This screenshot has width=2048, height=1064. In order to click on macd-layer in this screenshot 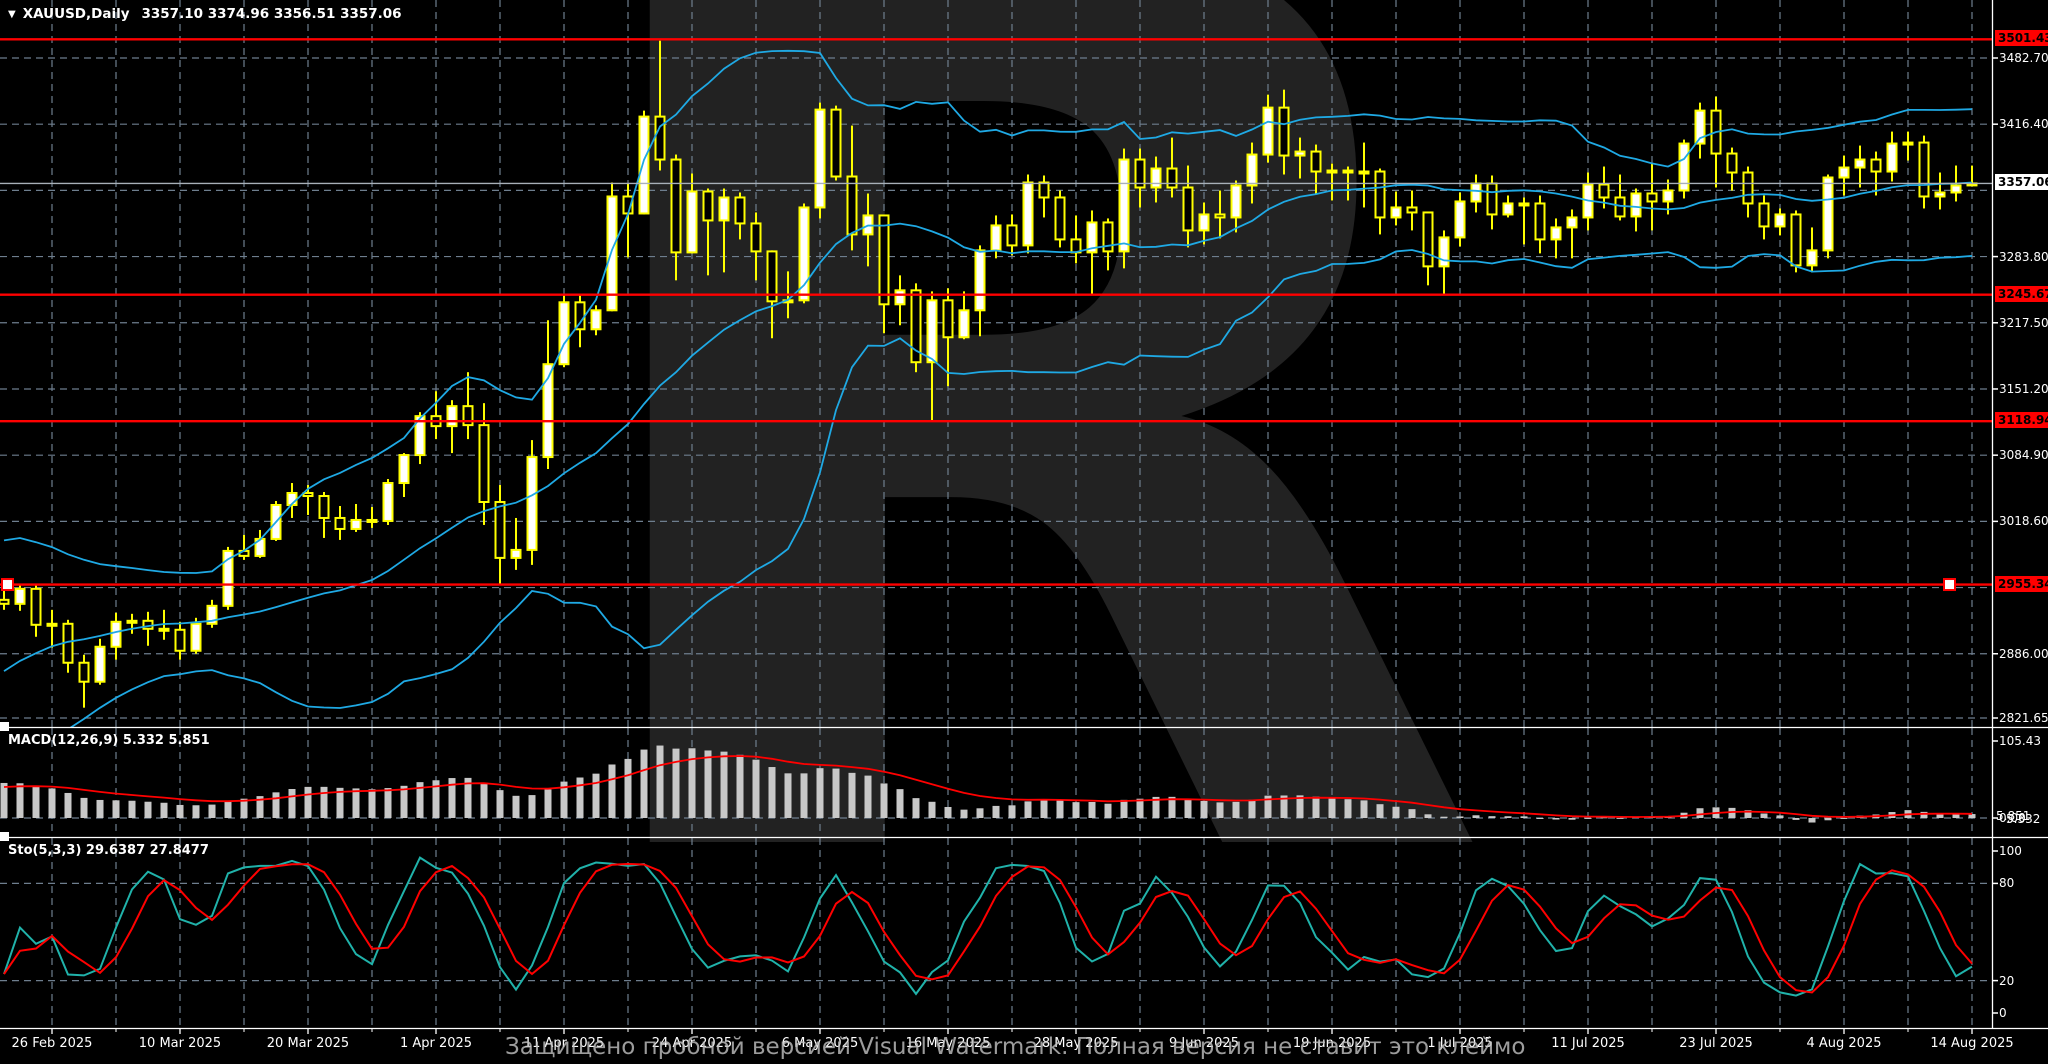, I will do `click(996, 782)`.